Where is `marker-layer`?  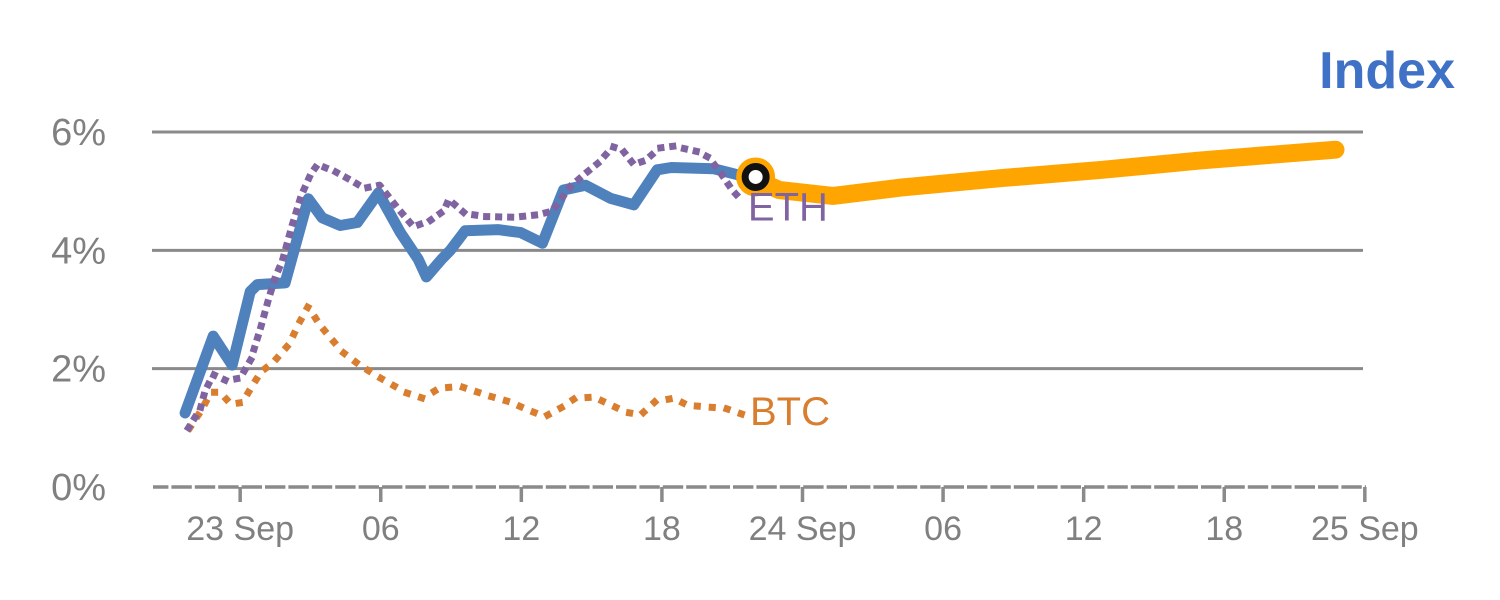
marker-layer is located at coordinates (756, 177).